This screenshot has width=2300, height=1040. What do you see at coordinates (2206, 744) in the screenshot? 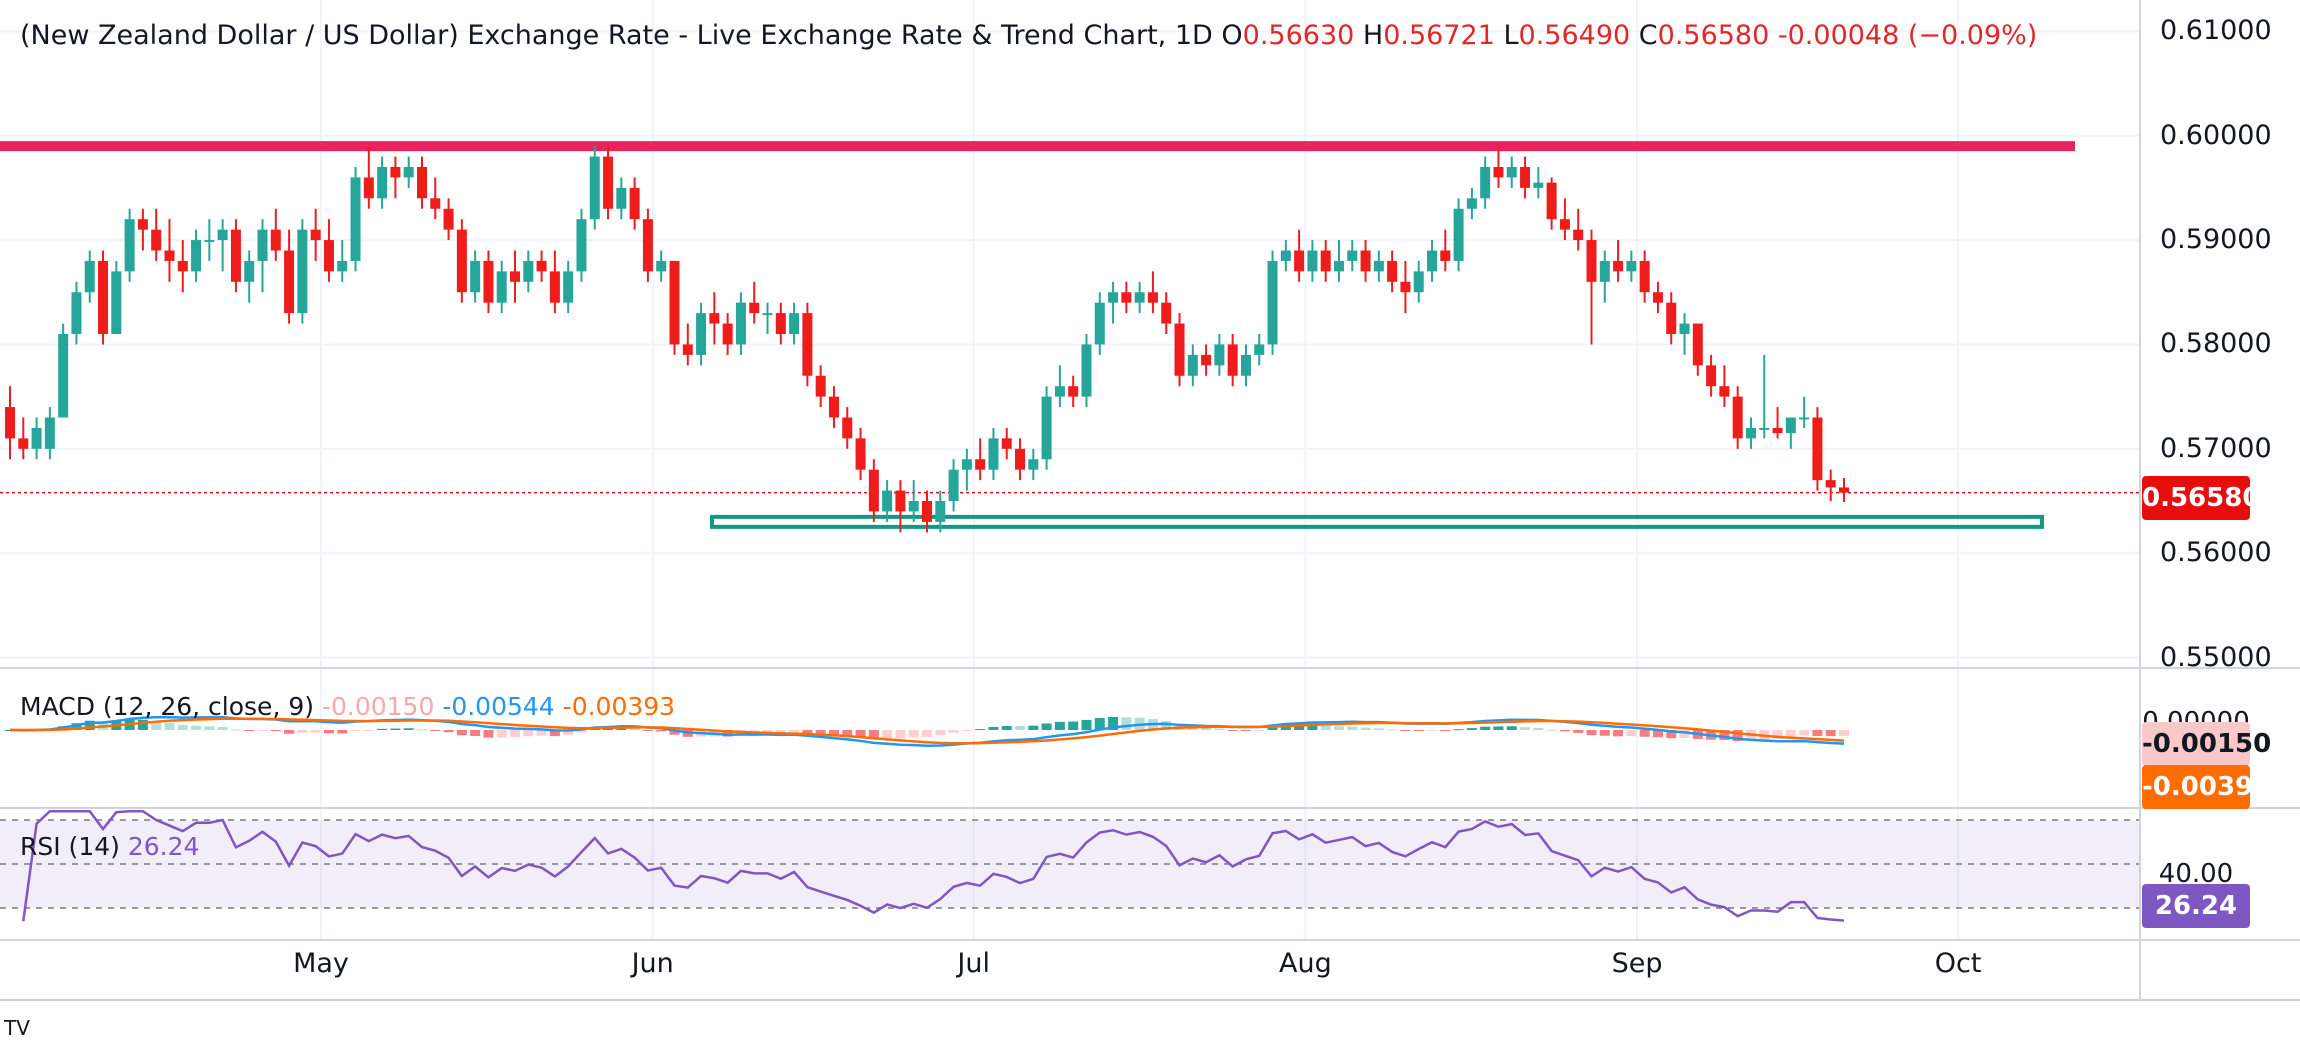
I see `macd-hist-badge: -0.00150` at bounding box center [2206, 744].